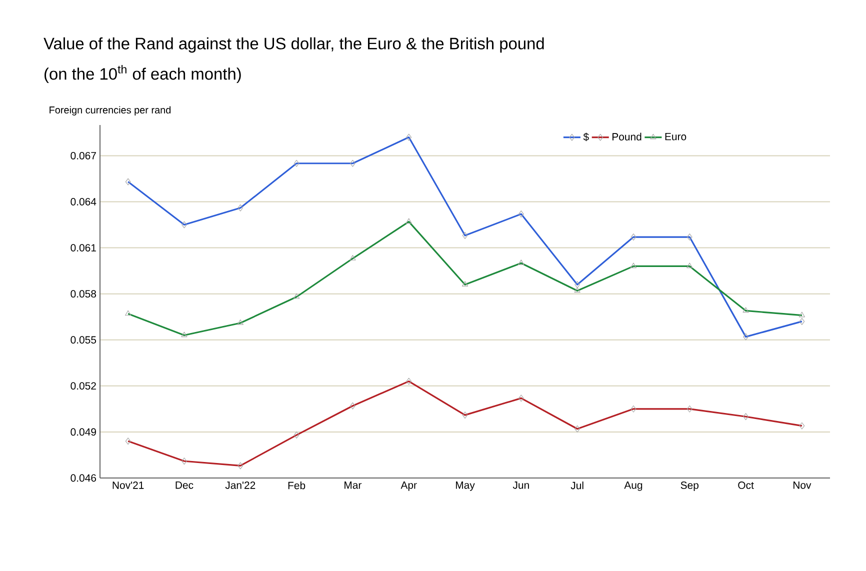 This screenshot has width=866, height=571. Describe the element at coordinates (83, 202) in the screenshot. I see `y-tick-label: 0.064` at that location.